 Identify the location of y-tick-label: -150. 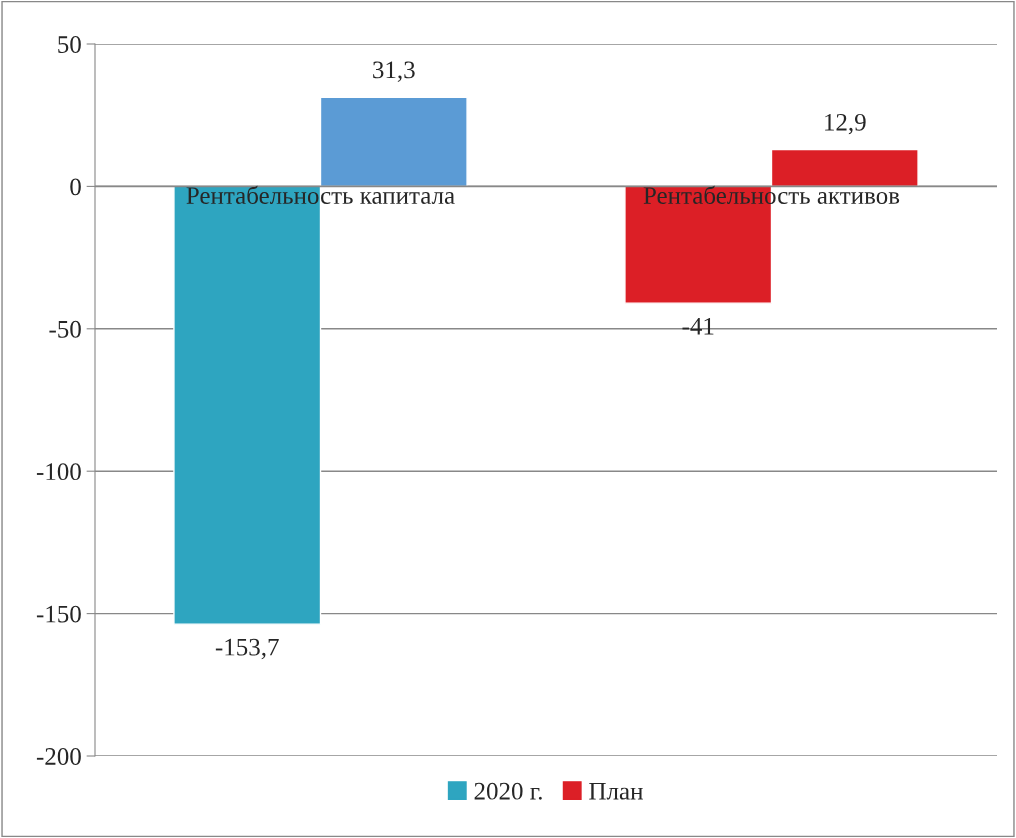
(58, 614).